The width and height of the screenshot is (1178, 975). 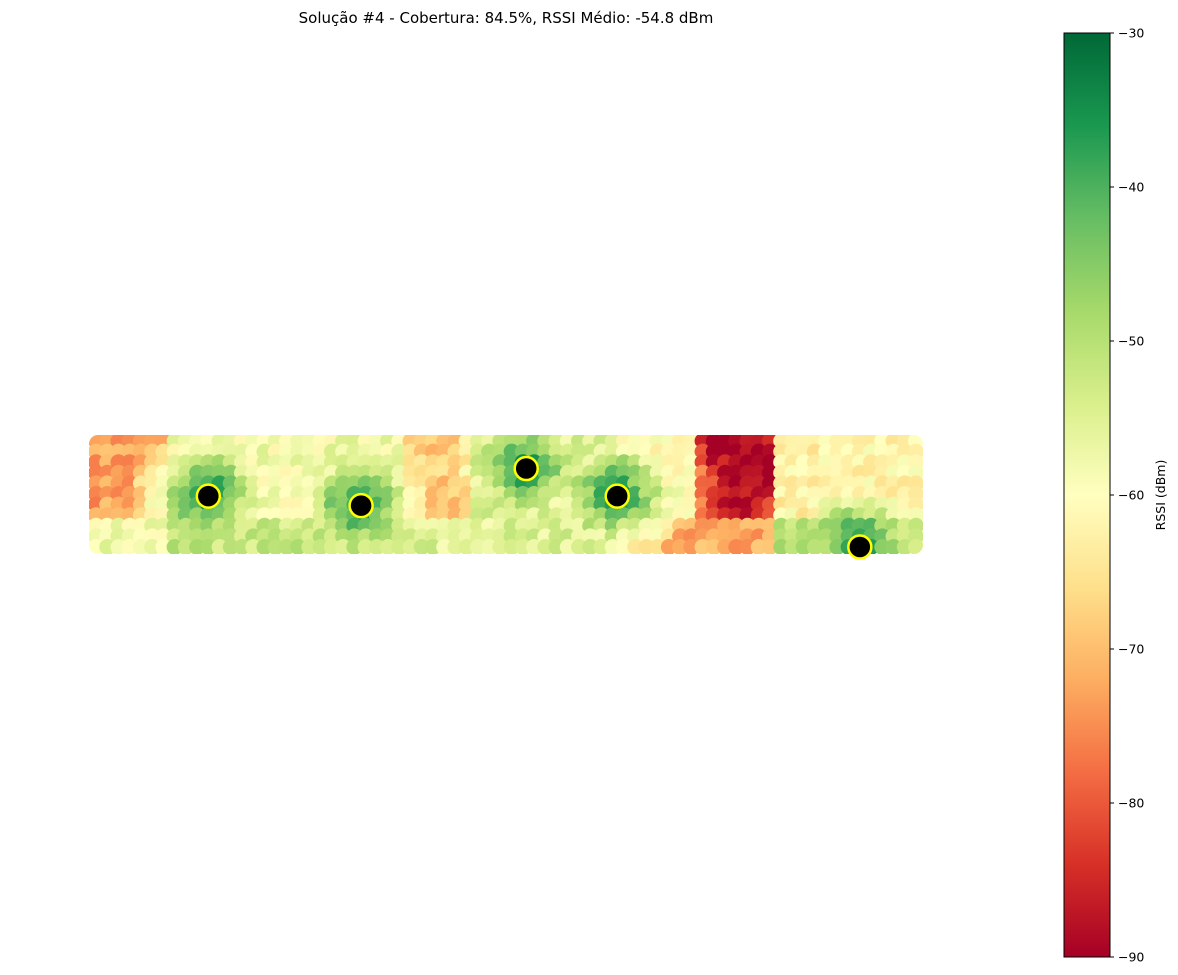 I want to click on colorbar-label: RSSI (dBm), so click(x=1160, y=495).